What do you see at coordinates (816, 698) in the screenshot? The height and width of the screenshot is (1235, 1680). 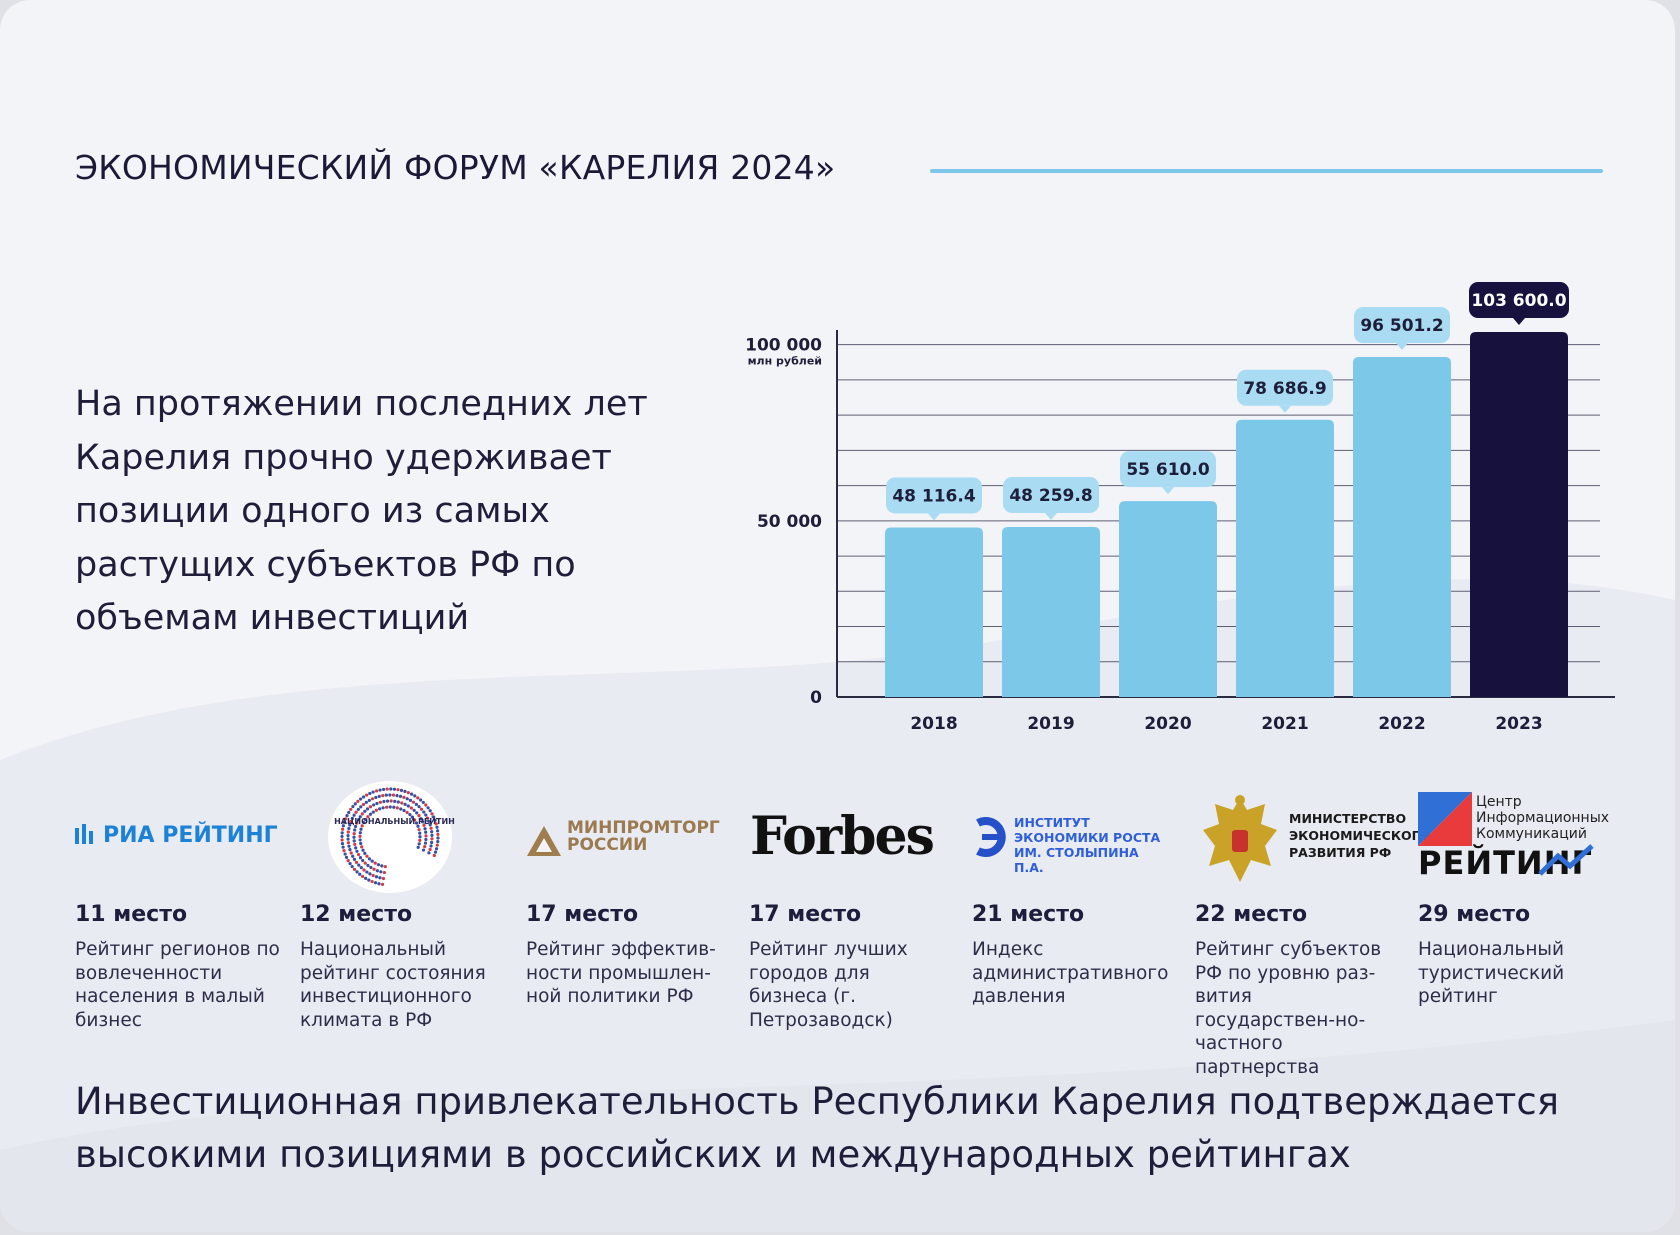 I see `y-tick-label: 0` at bounding box center [816, 698].